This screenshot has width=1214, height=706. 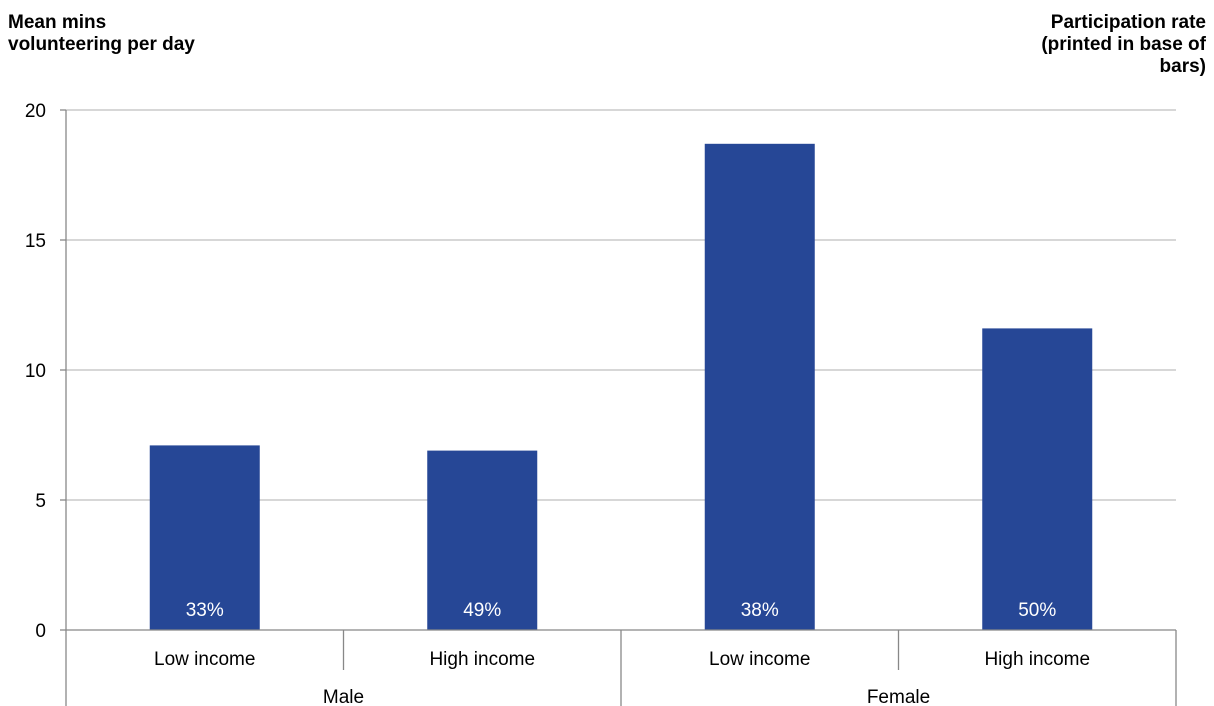 I want to click on y-tick-label: 5, so click(x=40, y=501).